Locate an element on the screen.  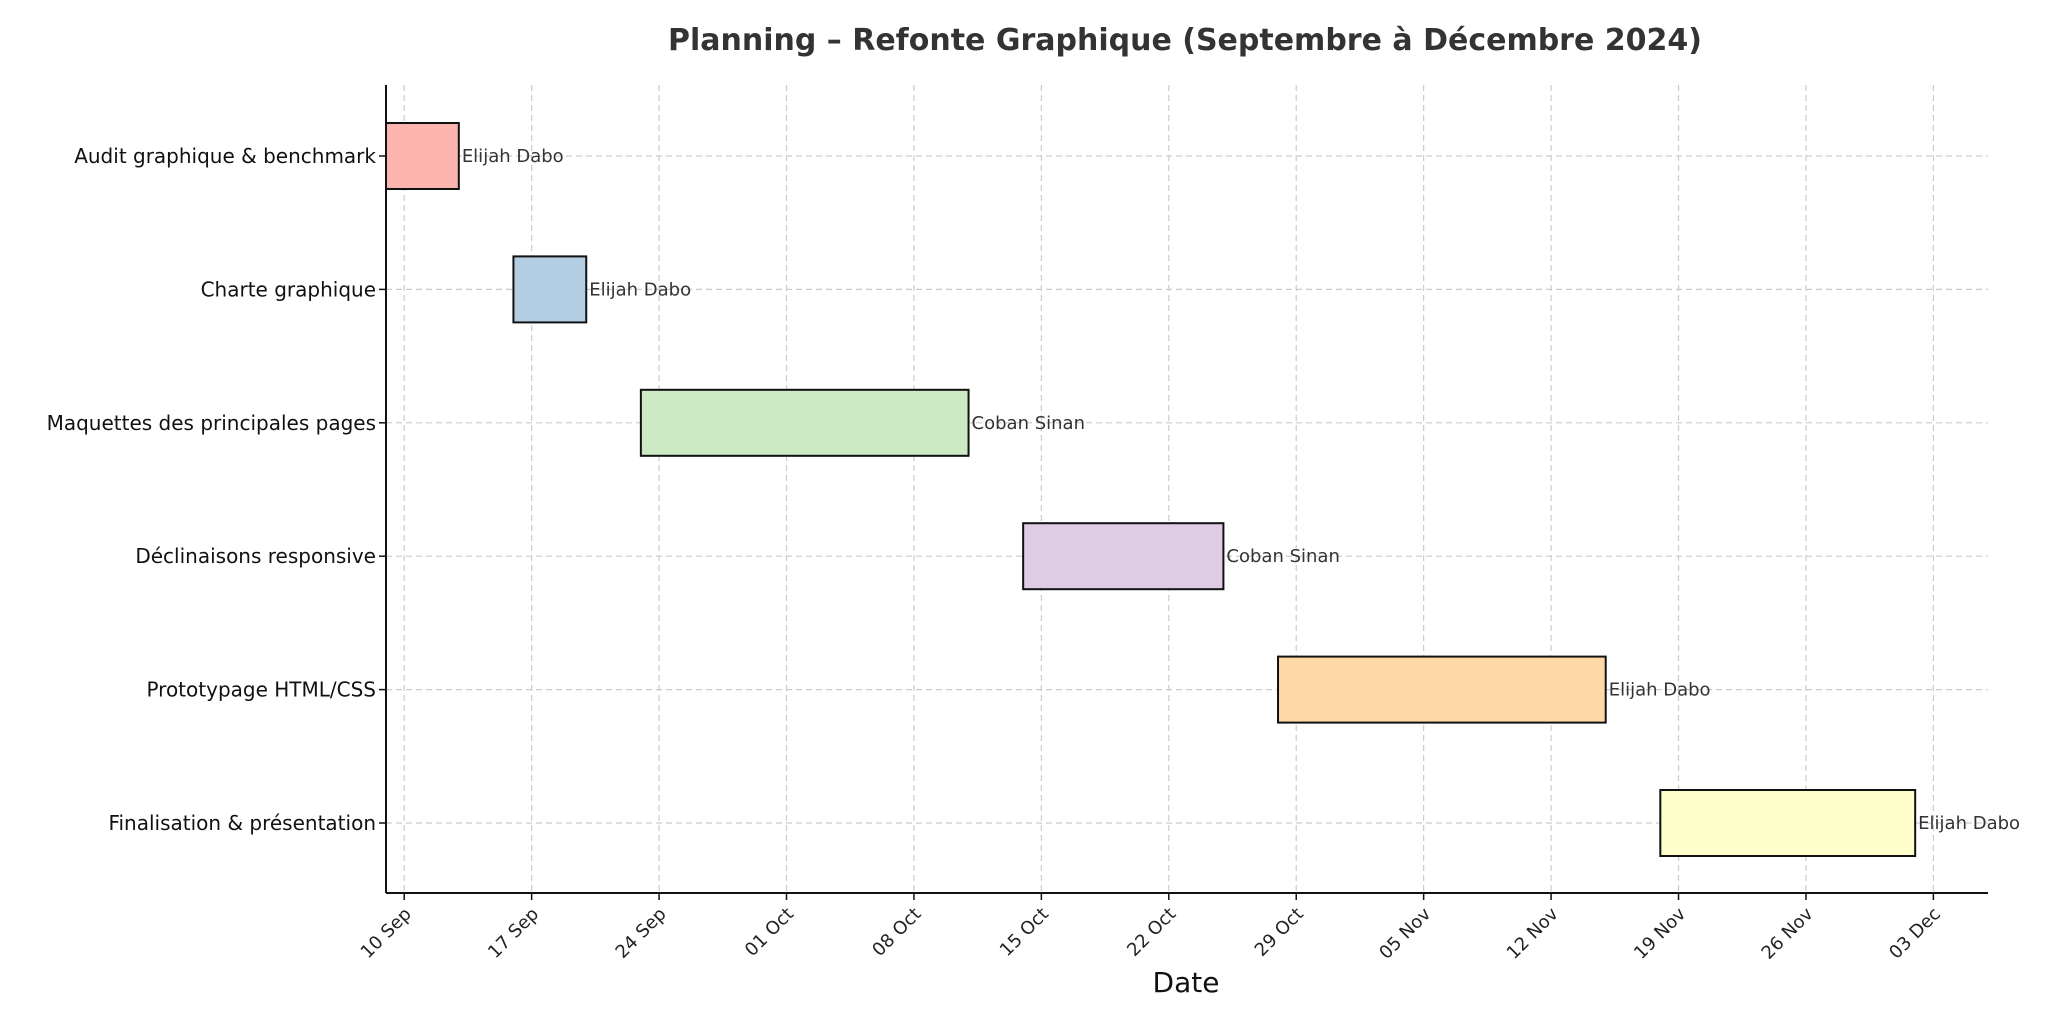
x-tick-label: 26 Nov is located at coordinates (1788, 933).